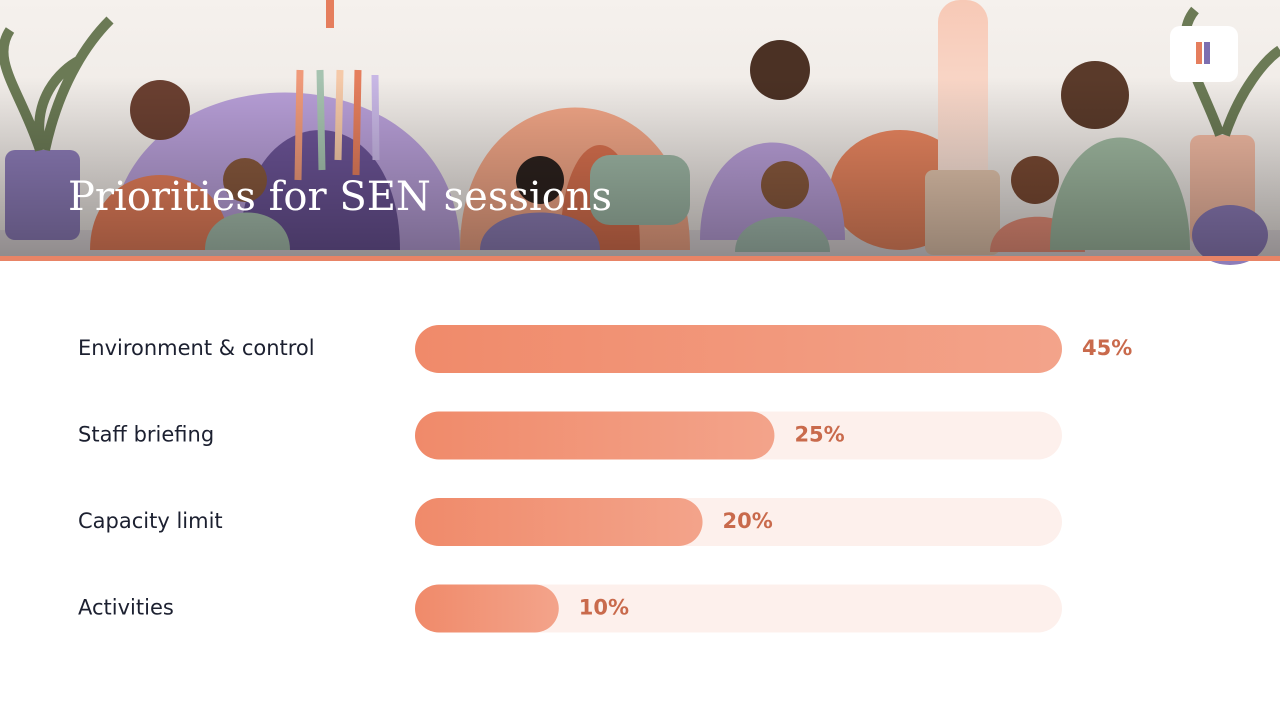  What do you see at coordinates (738, 608) in the screenshot?
I see `bar-track` at bounding box center [738, 608].